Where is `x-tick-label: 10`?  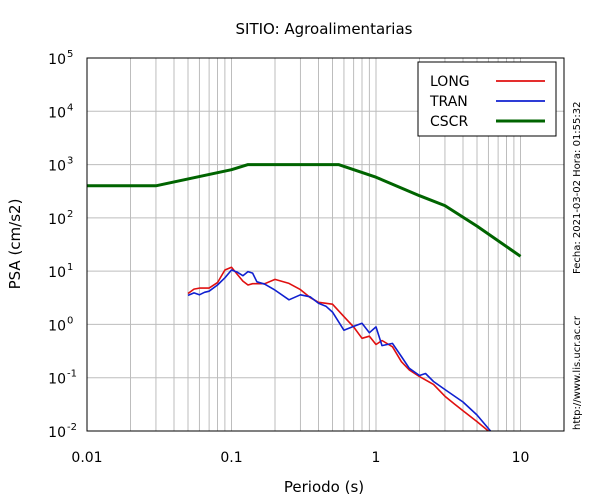 x-tick-label: 10 is located at coordinates (521, 458).